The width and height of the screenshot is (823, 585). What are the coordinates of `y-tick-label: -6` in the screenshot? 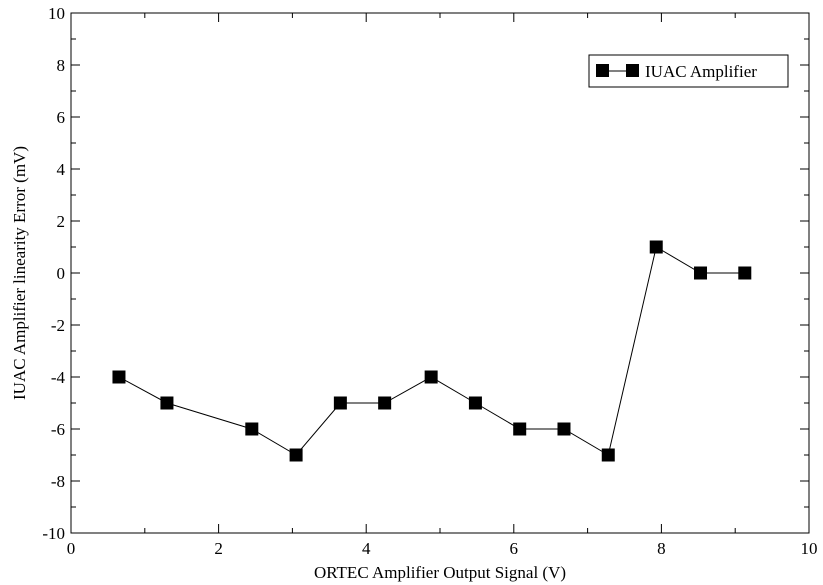 It's located at (58, 429).